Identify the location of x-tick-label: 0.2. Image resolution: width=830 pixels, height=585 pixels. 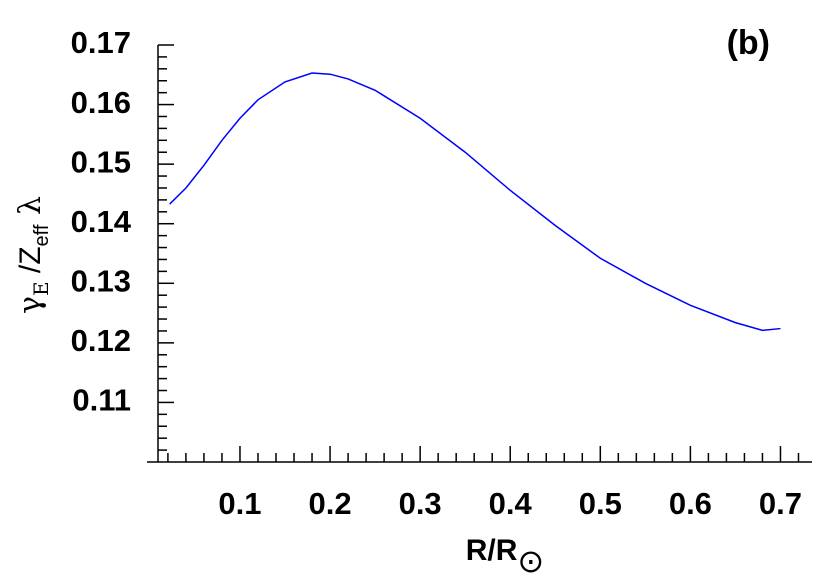
(330, 503).